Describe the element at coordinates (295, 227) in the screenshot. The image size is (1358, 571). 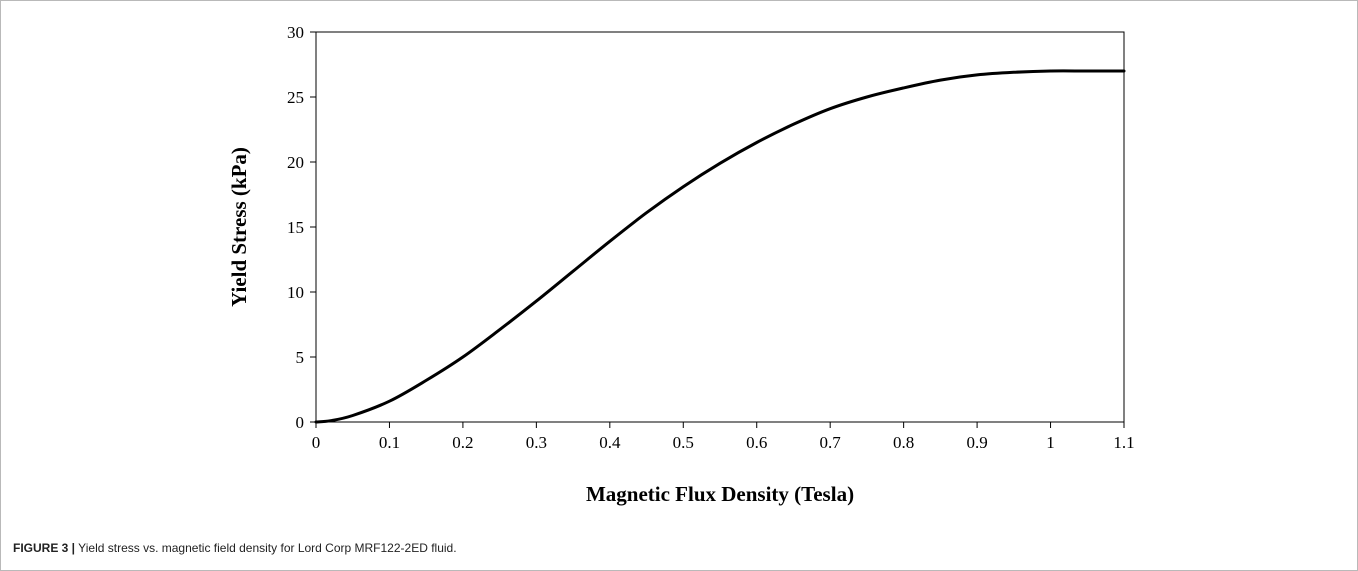
I see `y-tick-label: 15` at that location.